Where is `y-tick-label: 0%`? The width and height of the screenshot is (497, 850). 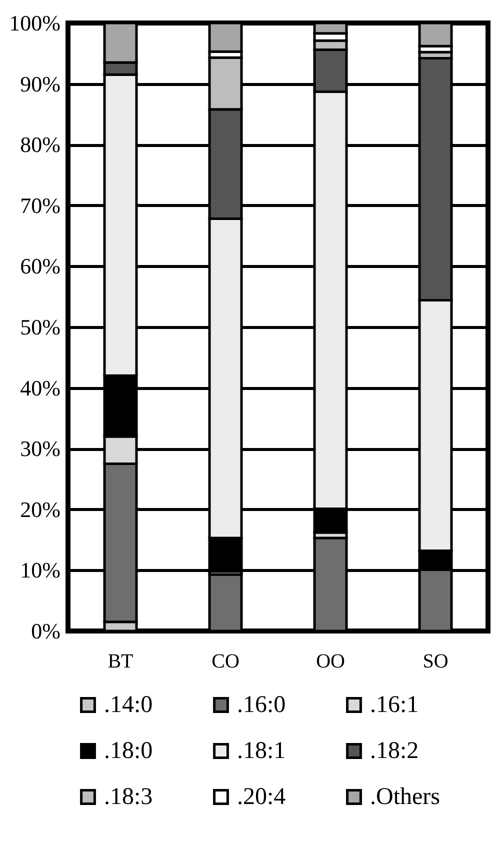
y-tick-label: 0% is located at coordinates (45, 631).